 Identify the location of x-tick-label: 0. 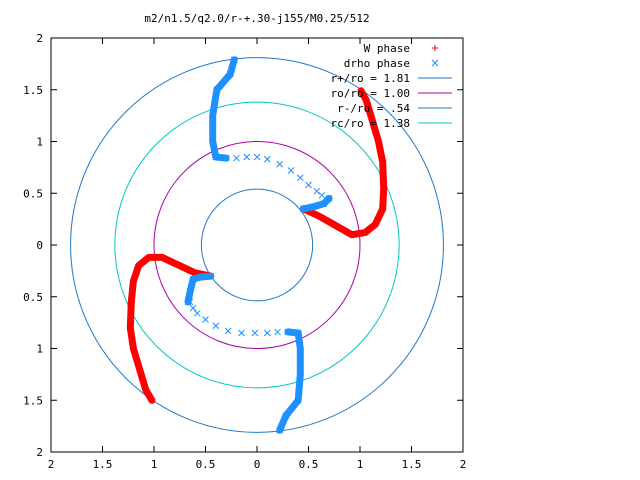
(257, 464).